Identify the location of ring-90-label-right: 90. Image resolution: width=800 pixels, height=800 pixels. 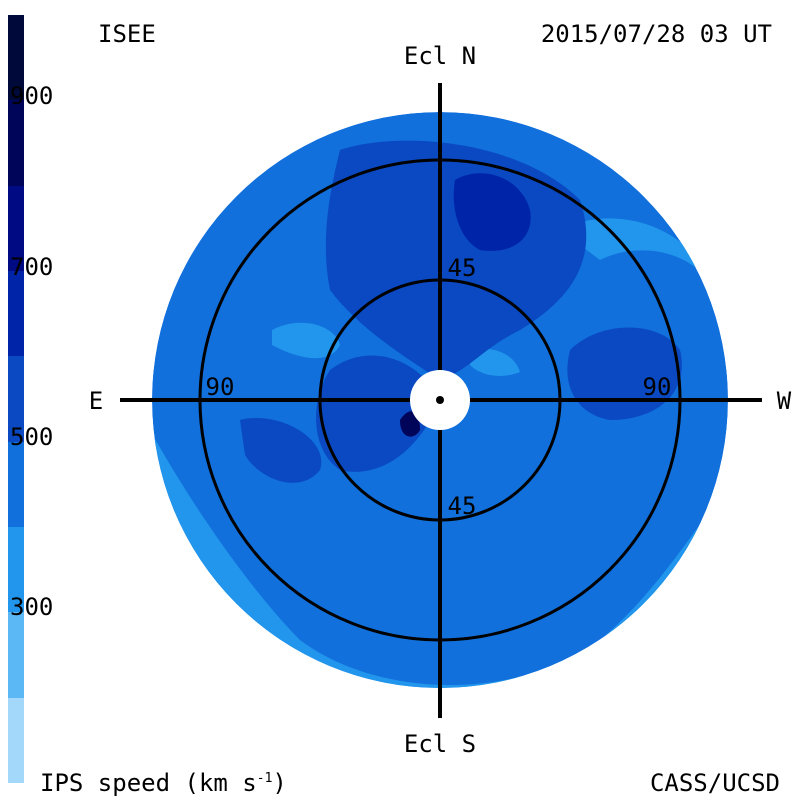
(657, 387).